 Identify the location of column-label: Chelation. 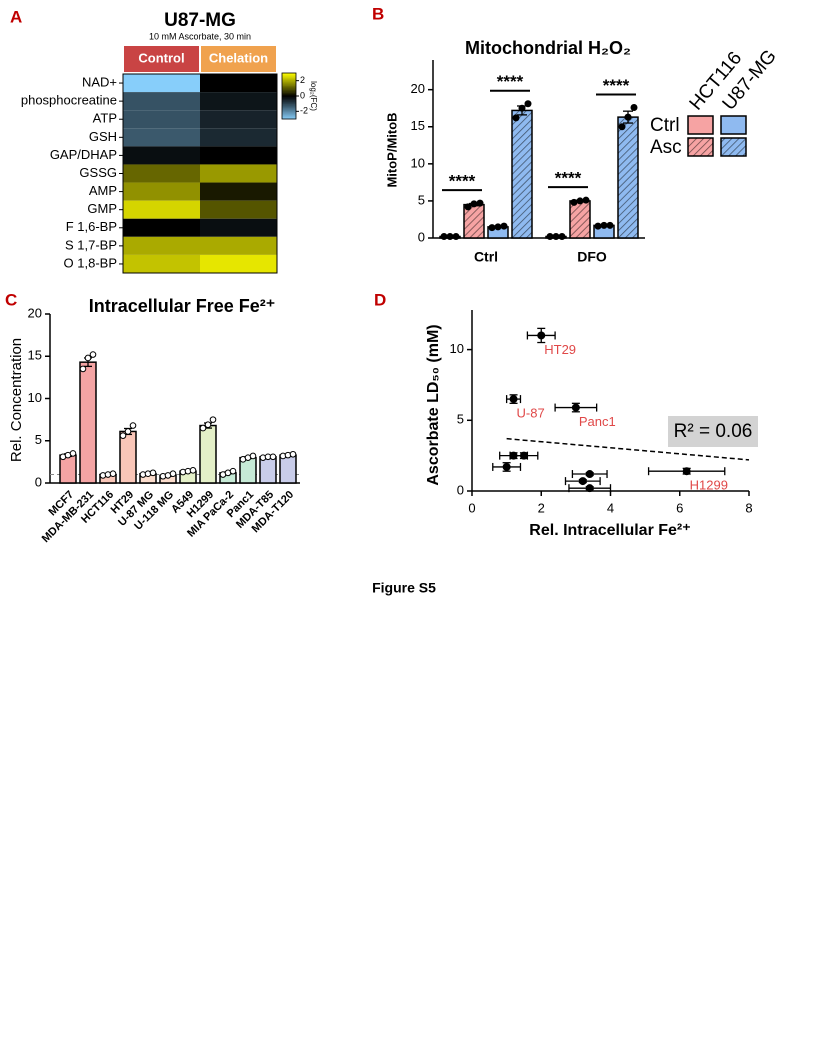
(238, 57).